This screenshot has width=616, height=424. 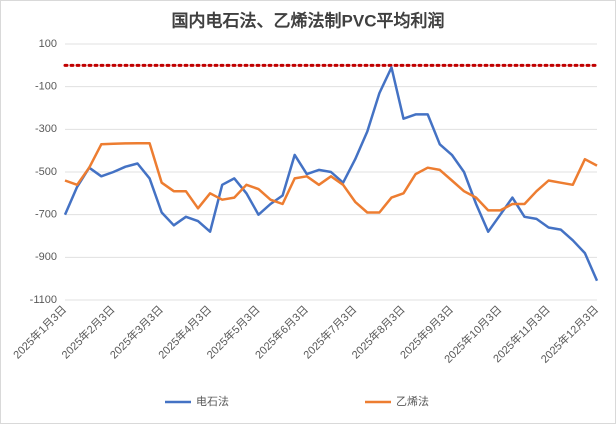 What do you see at coordinates (212, 401) in the screenshot?
I see `legend-label: 电石法` at bounding box center [212, 401].